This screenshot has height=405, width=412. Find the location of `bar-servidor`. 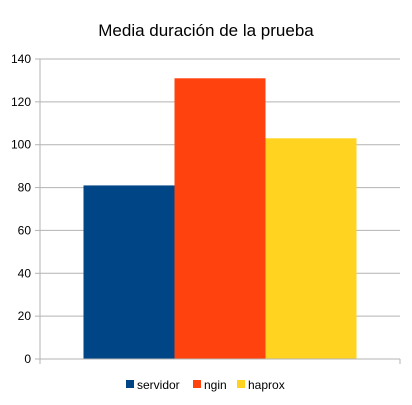

bar-servidor is located at coordinates (129, 272).